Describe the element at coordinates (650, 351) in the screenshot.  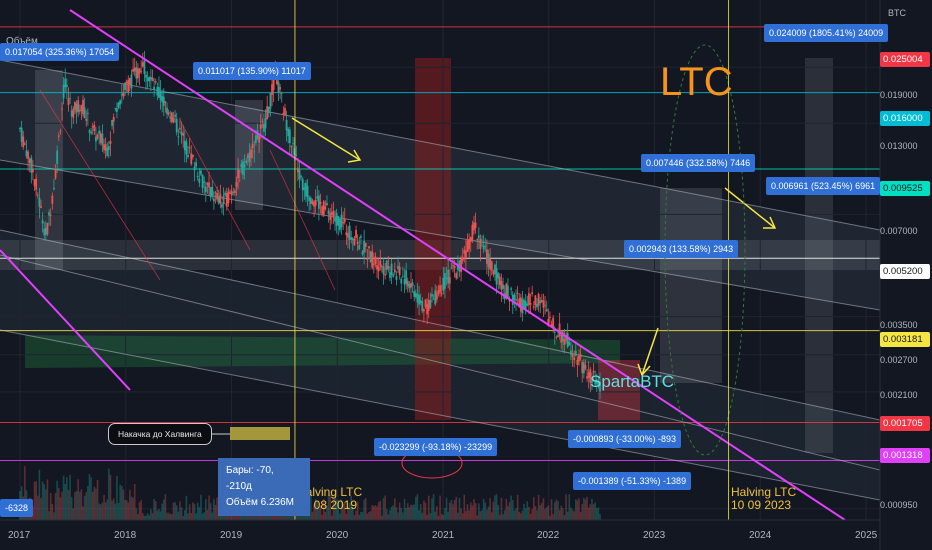
I see `arrow-2022` at that location.